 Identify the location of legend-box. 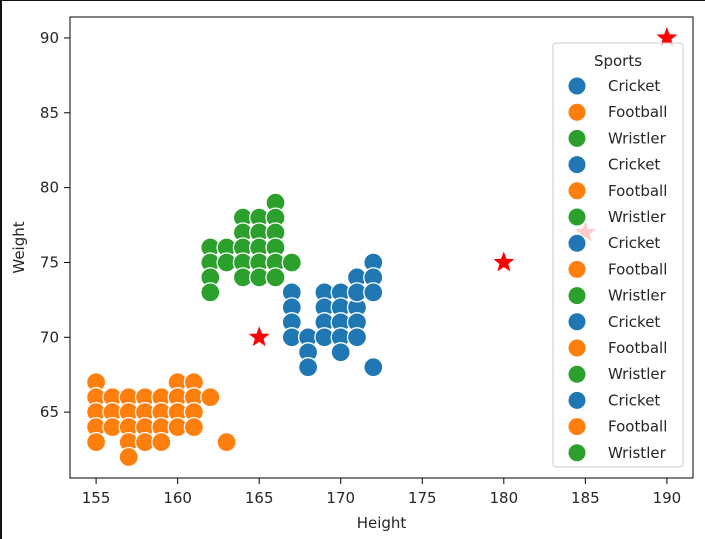
(618, 255).